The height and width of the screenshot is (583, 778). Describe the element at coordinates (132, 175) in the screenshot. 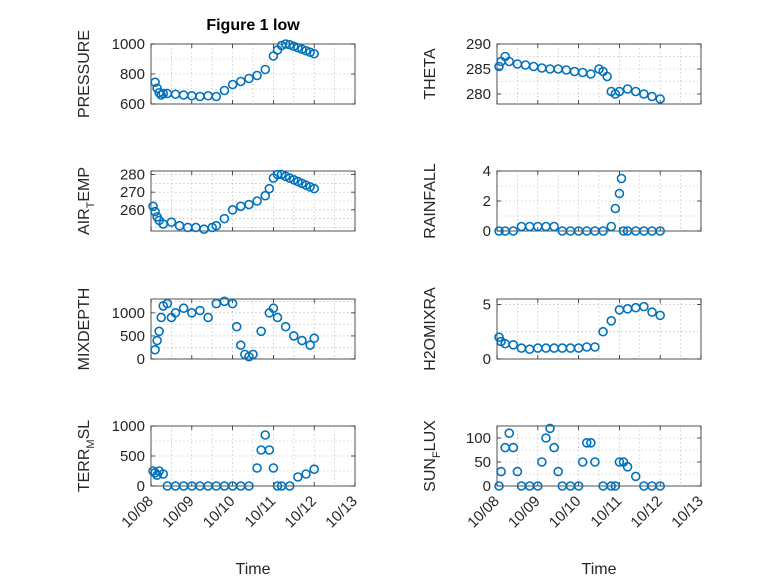

I see `y-tick-label: 280` at that location.